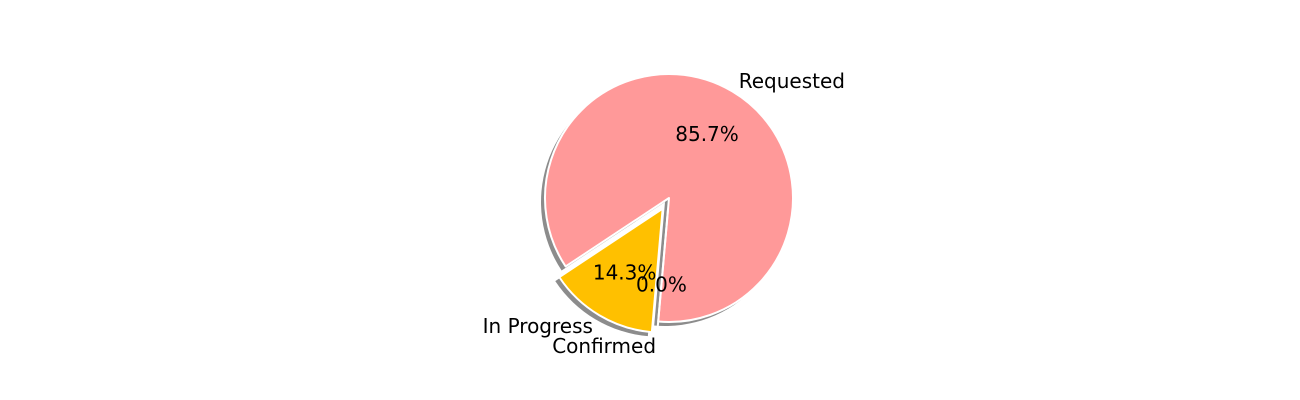 This screenshot has width=1300, height=400. I want to click on slice-percent-in-progress: 14.3%, so click(625, 273).